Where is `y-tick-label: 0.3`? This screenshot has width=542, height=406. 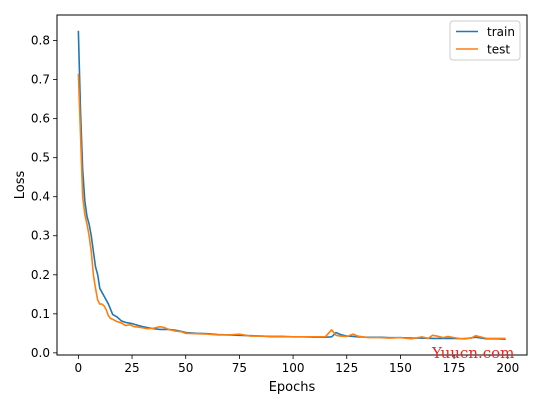
y-tick-label: 0.3 is located at coordinates (40, 236).